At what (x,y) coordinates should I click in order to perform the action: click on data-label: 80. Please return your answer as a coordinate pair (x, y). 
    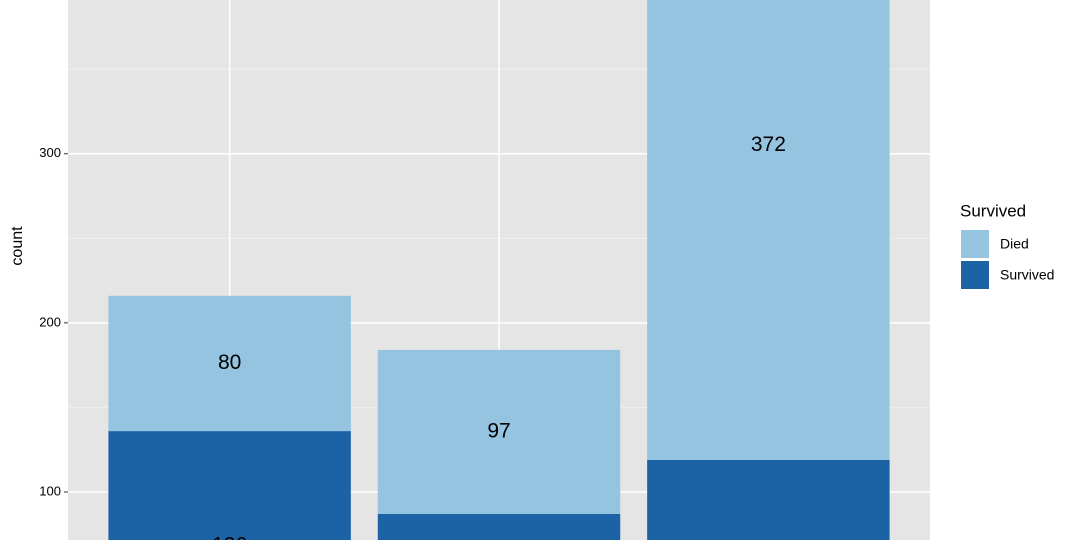
    Looking at the image, I should click on (229, 362).